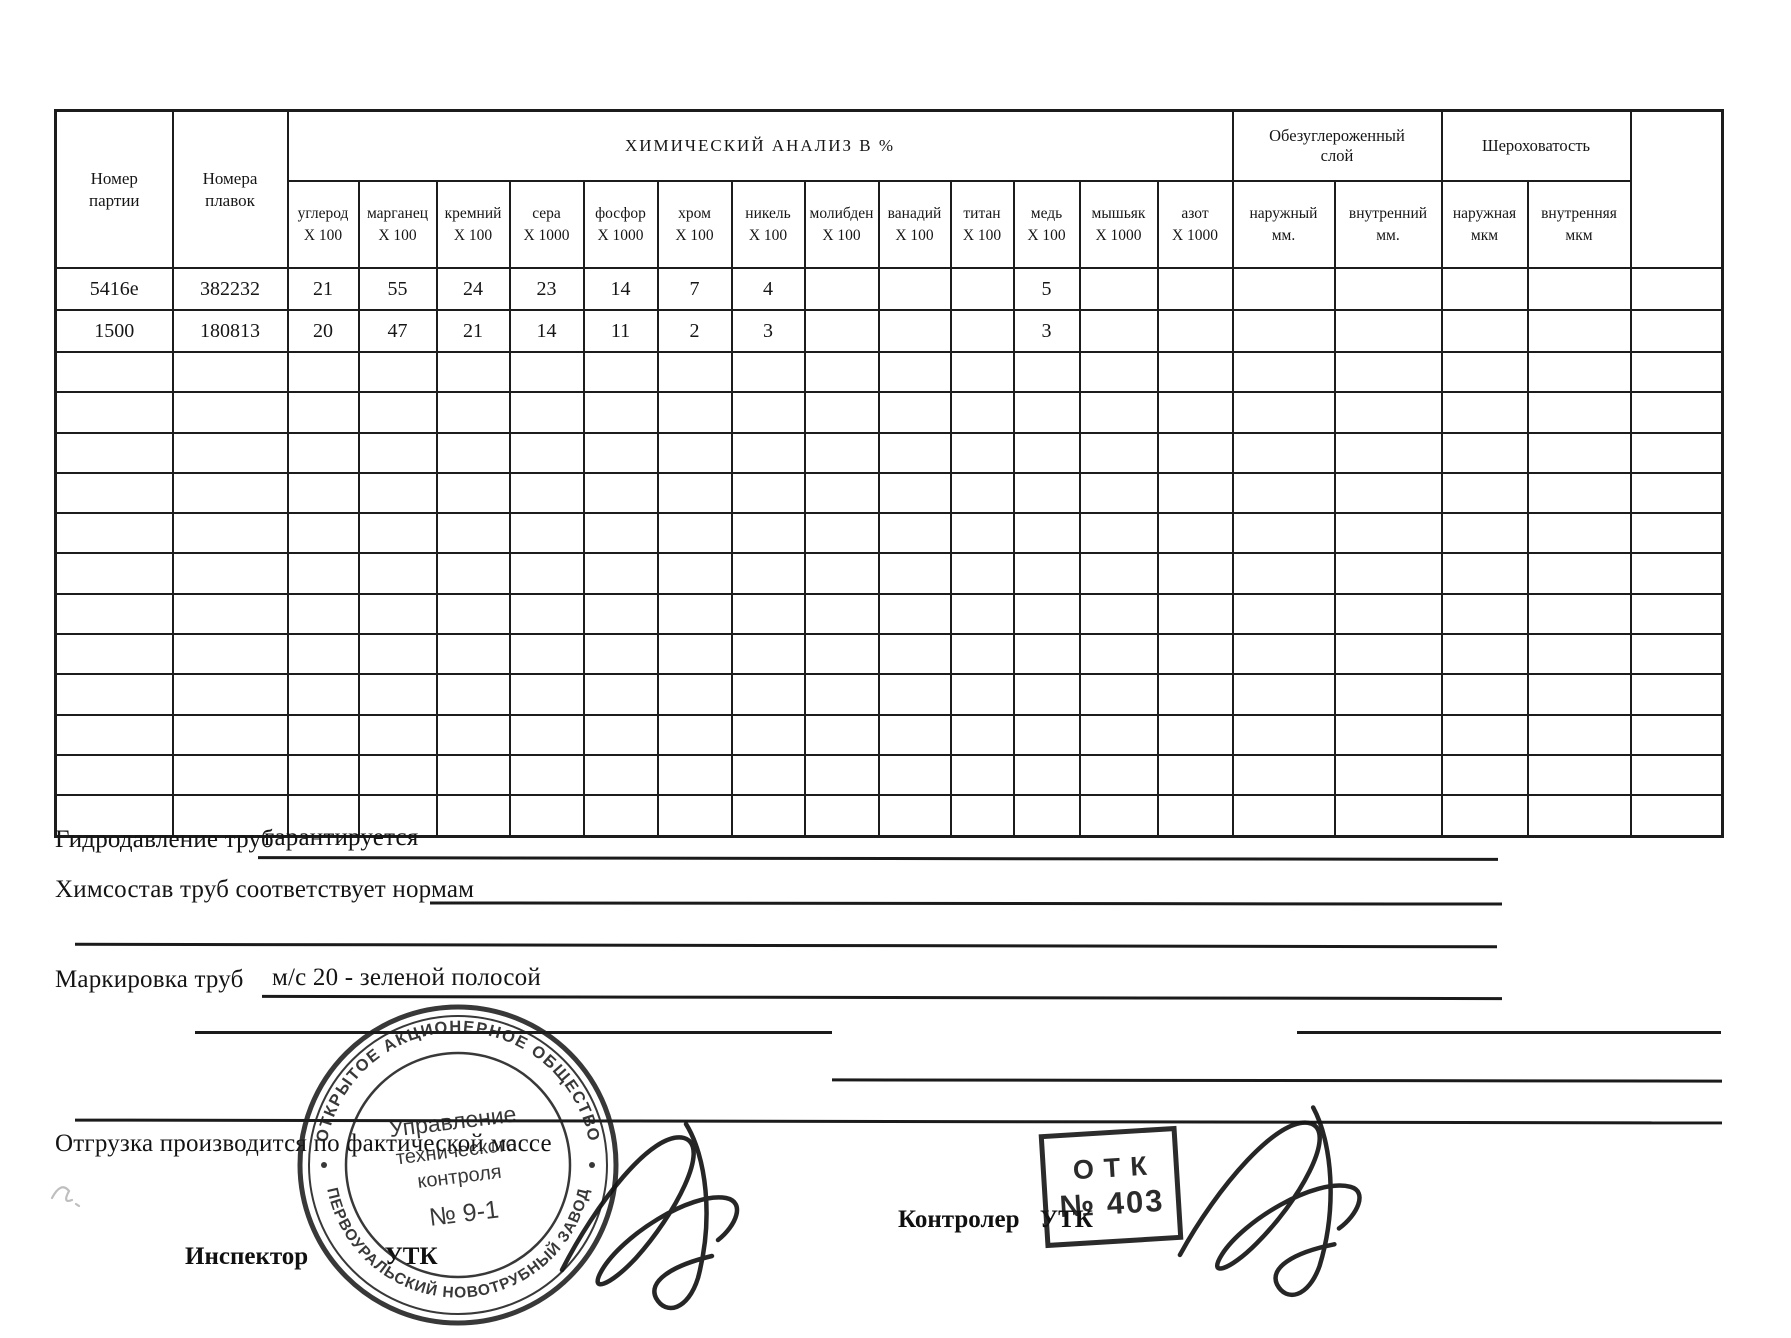 The image size is (1791, 1338). I want to click on chem-column-header: мышьяк X 1000, so click(1118, 224).